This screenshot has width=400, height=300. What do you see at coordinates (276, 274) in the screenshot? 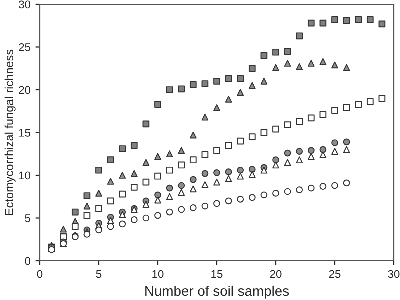
I see `x-tick-label: 20` at bounding box center [276, 274].